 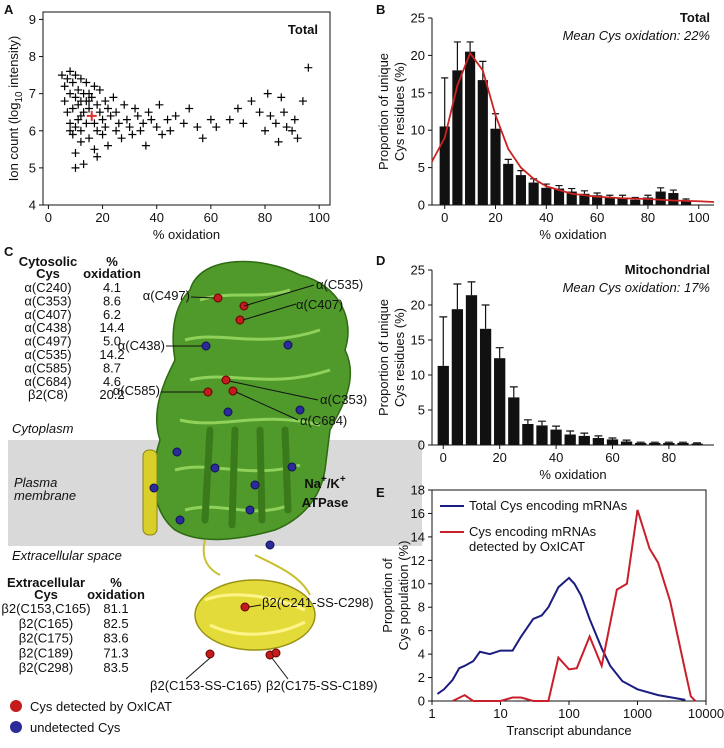 What do you see at coordinates (499, 457) in the screenshot?
I see `x-tick-label: 20` at bounding box center [499, 457].